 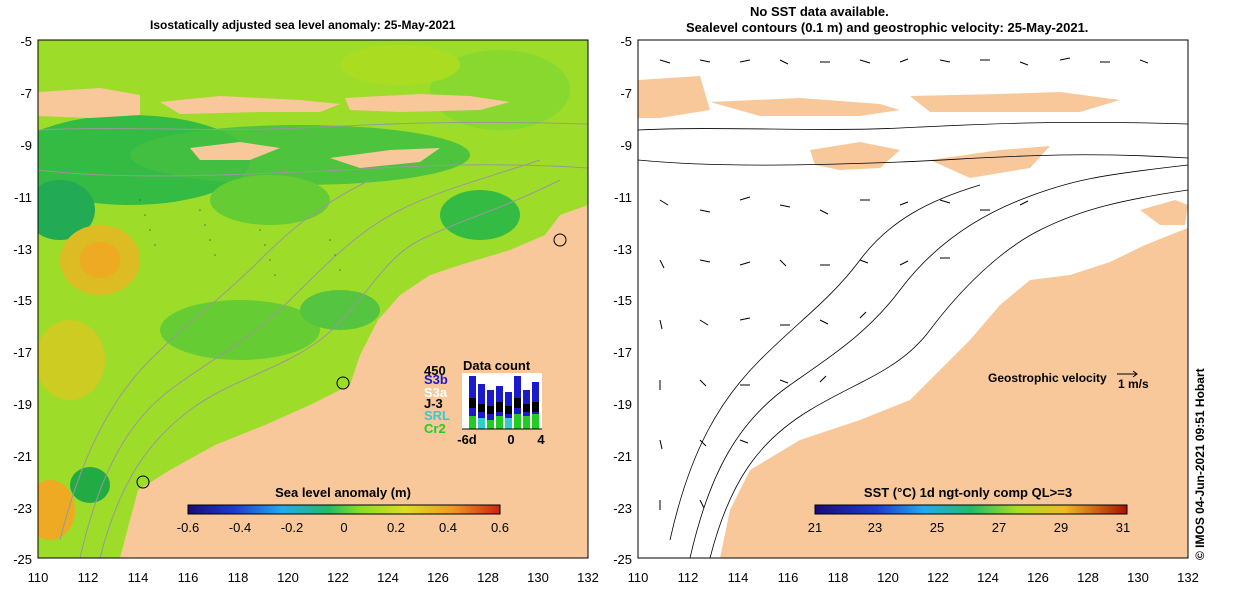 What do you see at coordinates (968, 492) in the screenshot?
I see `sst-colorbar-label: SST (°C) 1d ngt-only comp QL>=3` at bounding box center [968, 492].